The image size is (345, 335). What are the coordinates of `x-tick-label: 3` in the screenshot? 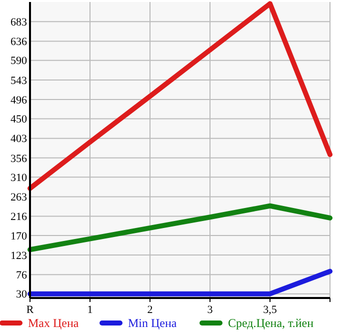 It's located at (210, 310).